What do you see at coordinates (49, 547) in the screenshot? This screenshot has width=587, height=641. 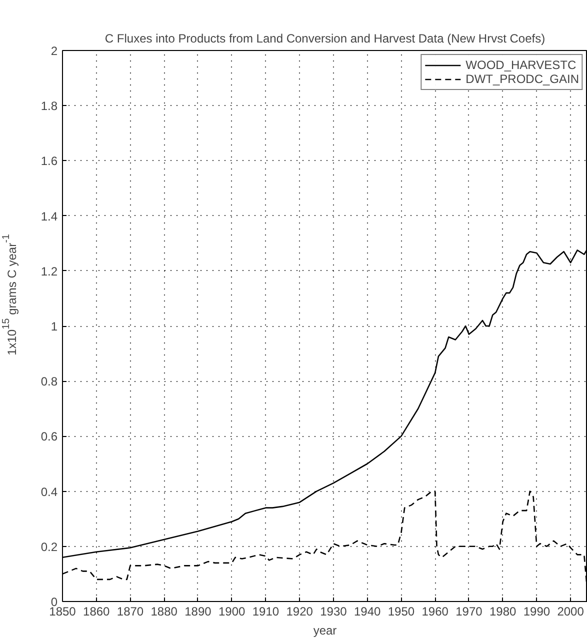 I see `y-tick-label: 0.2` at bounding box center [49, 547].